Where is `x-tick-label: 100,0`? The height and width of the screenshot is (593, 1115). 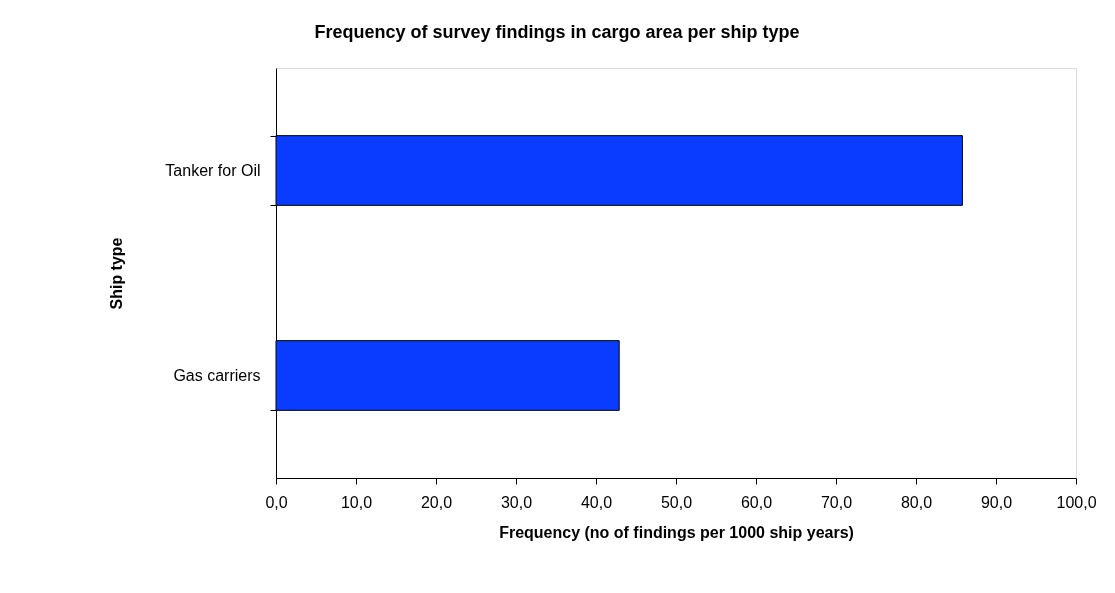
x-tick-label: 100,0 is located at coordinates (1076, 502).